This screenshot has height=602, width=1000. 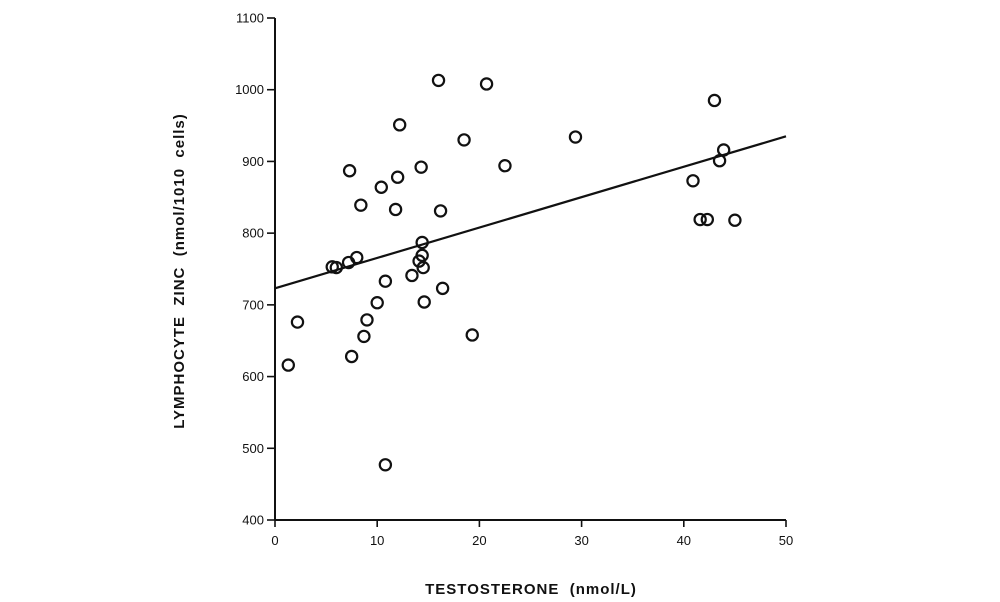 What do you see at coordinates (253, 448) in the screenshot?
I see `y-tick-label: 500` at bounding box center [253, 448].